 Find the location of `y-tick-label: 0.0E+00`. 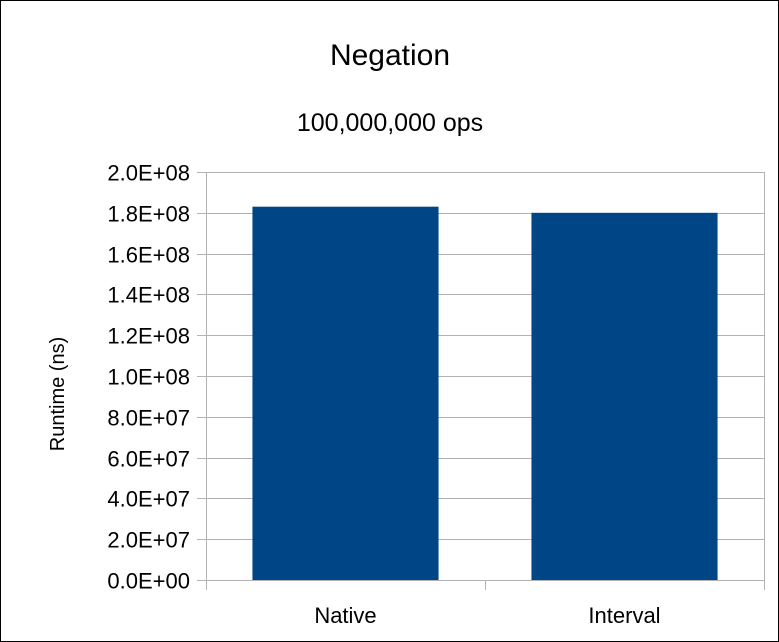

y-tick-label: 0.0E+00 is located at coordinates (148, 581).